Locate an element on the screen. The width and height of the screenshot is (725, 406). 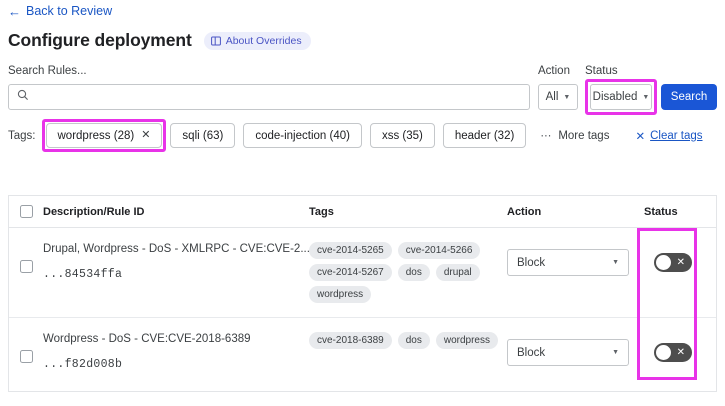
back-to-review-link: ← Back to Review is located at coordinates (60, 11).